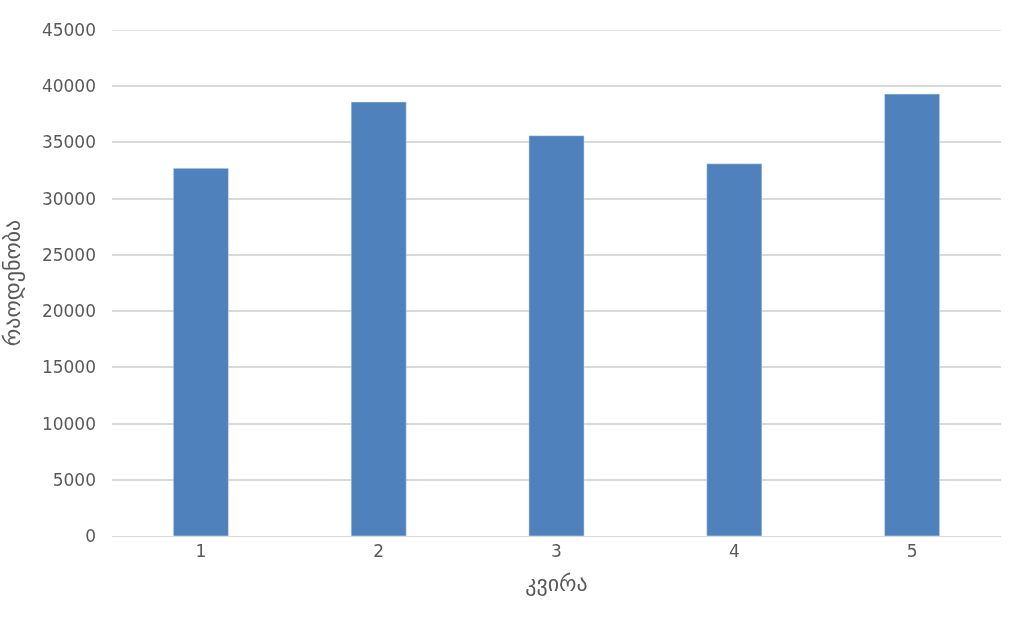 Image resolution: width=1031 pixels, height=626 pixels. What do you see at coordinates (556, 551) in the screenshot?
I see `x-tick-label: 3` at bounding box center [556, 551].